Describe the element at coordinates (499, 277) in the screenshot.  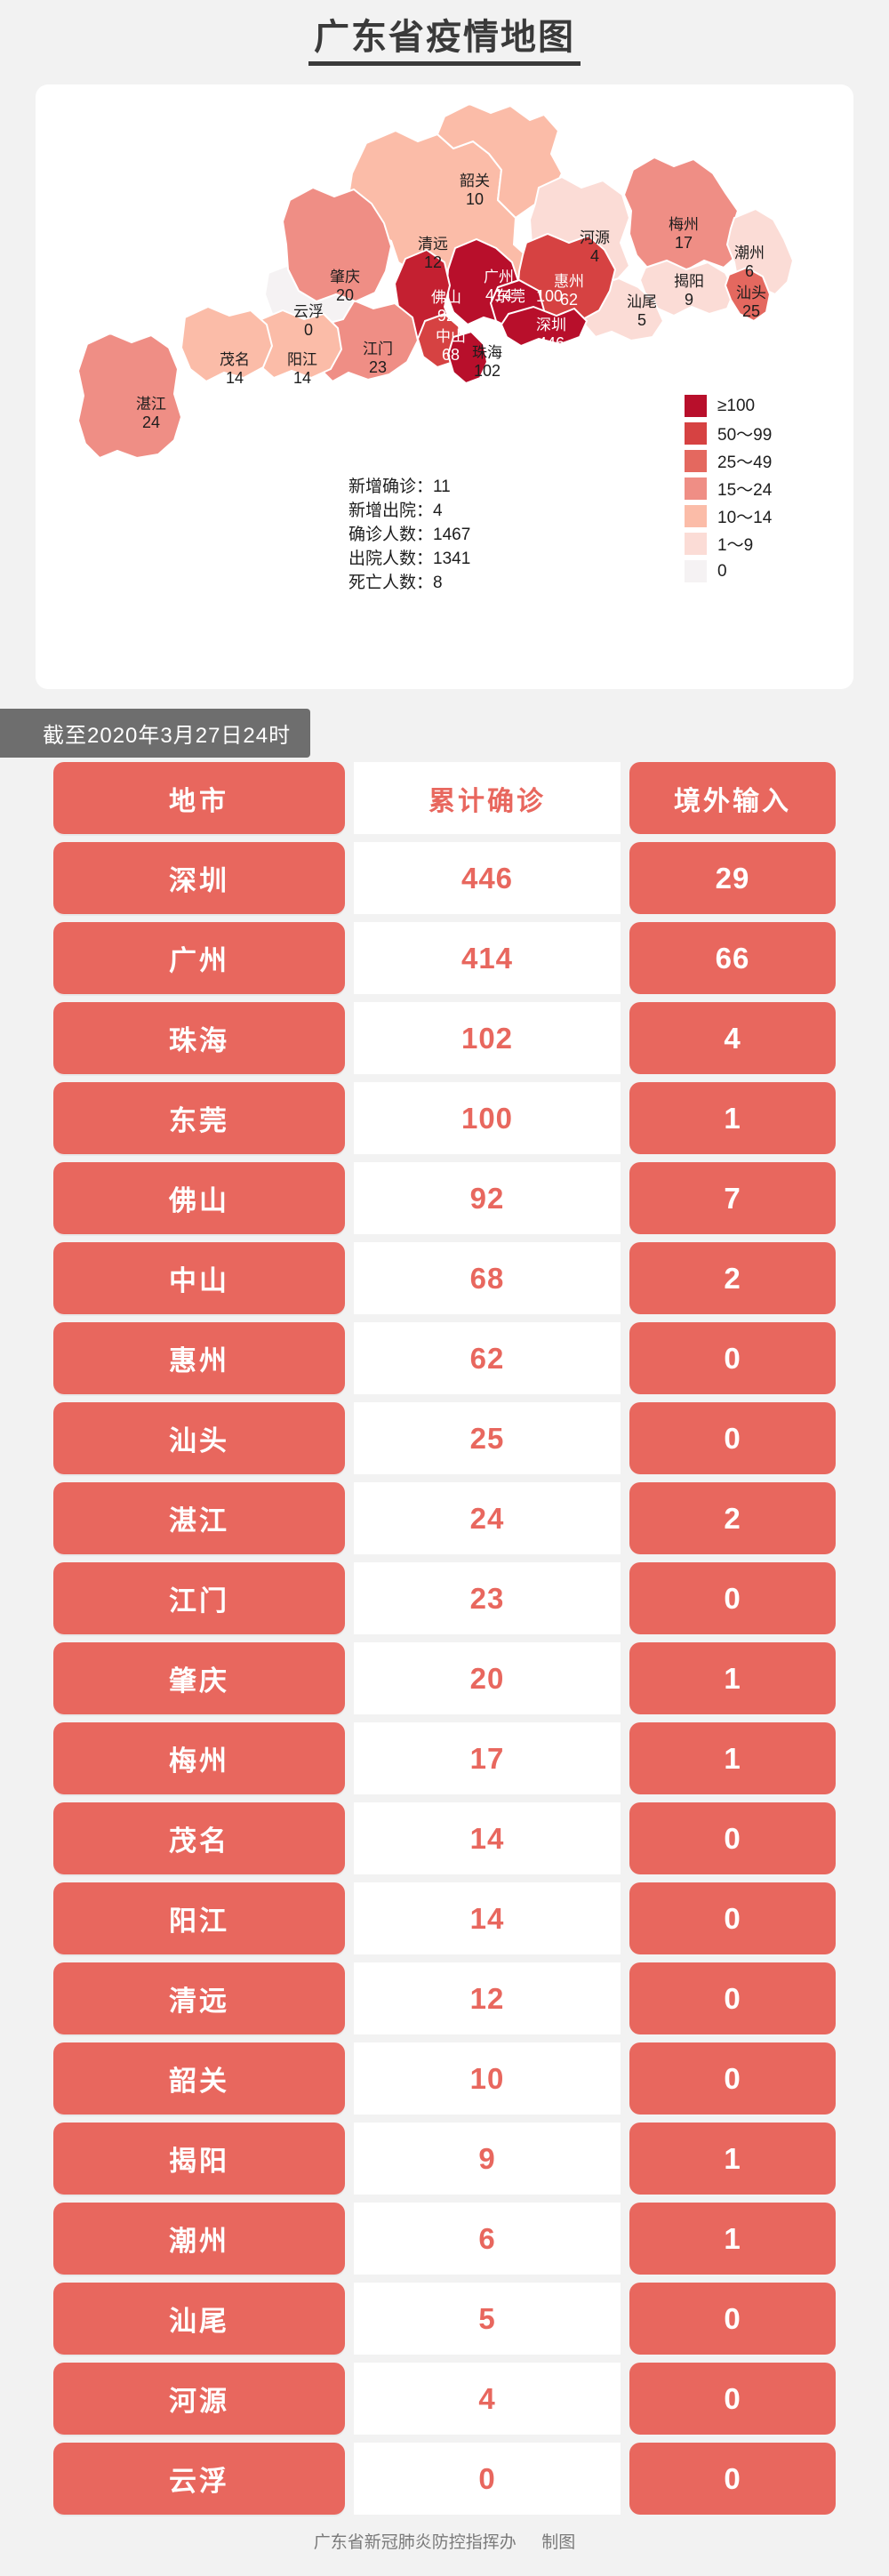
I see `map-label-广州: 广州` at that location.